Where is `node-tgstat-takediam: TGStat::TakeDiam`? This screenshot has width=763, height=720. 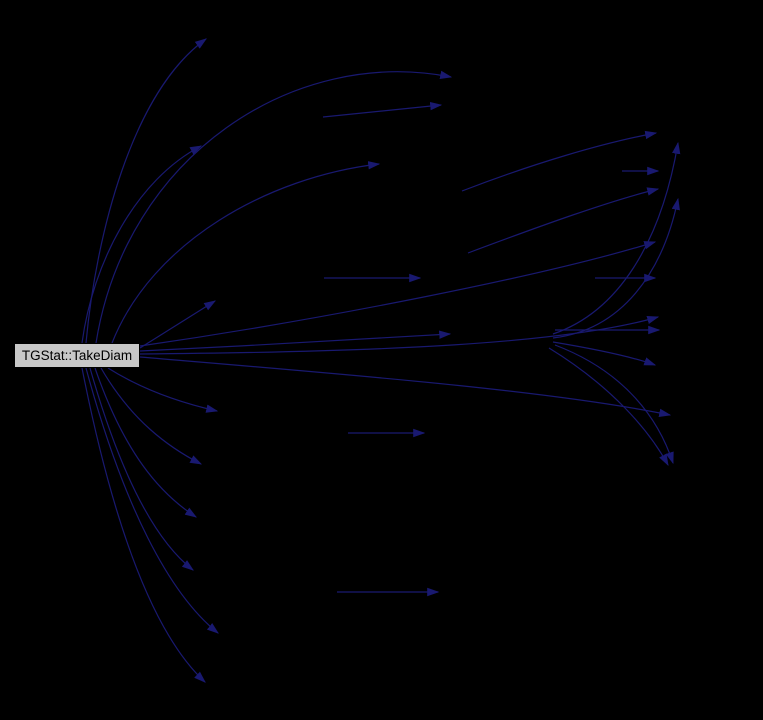
node-tgstat-takediam: TGStat::TakeDiam is located at coordinates (77, 355).